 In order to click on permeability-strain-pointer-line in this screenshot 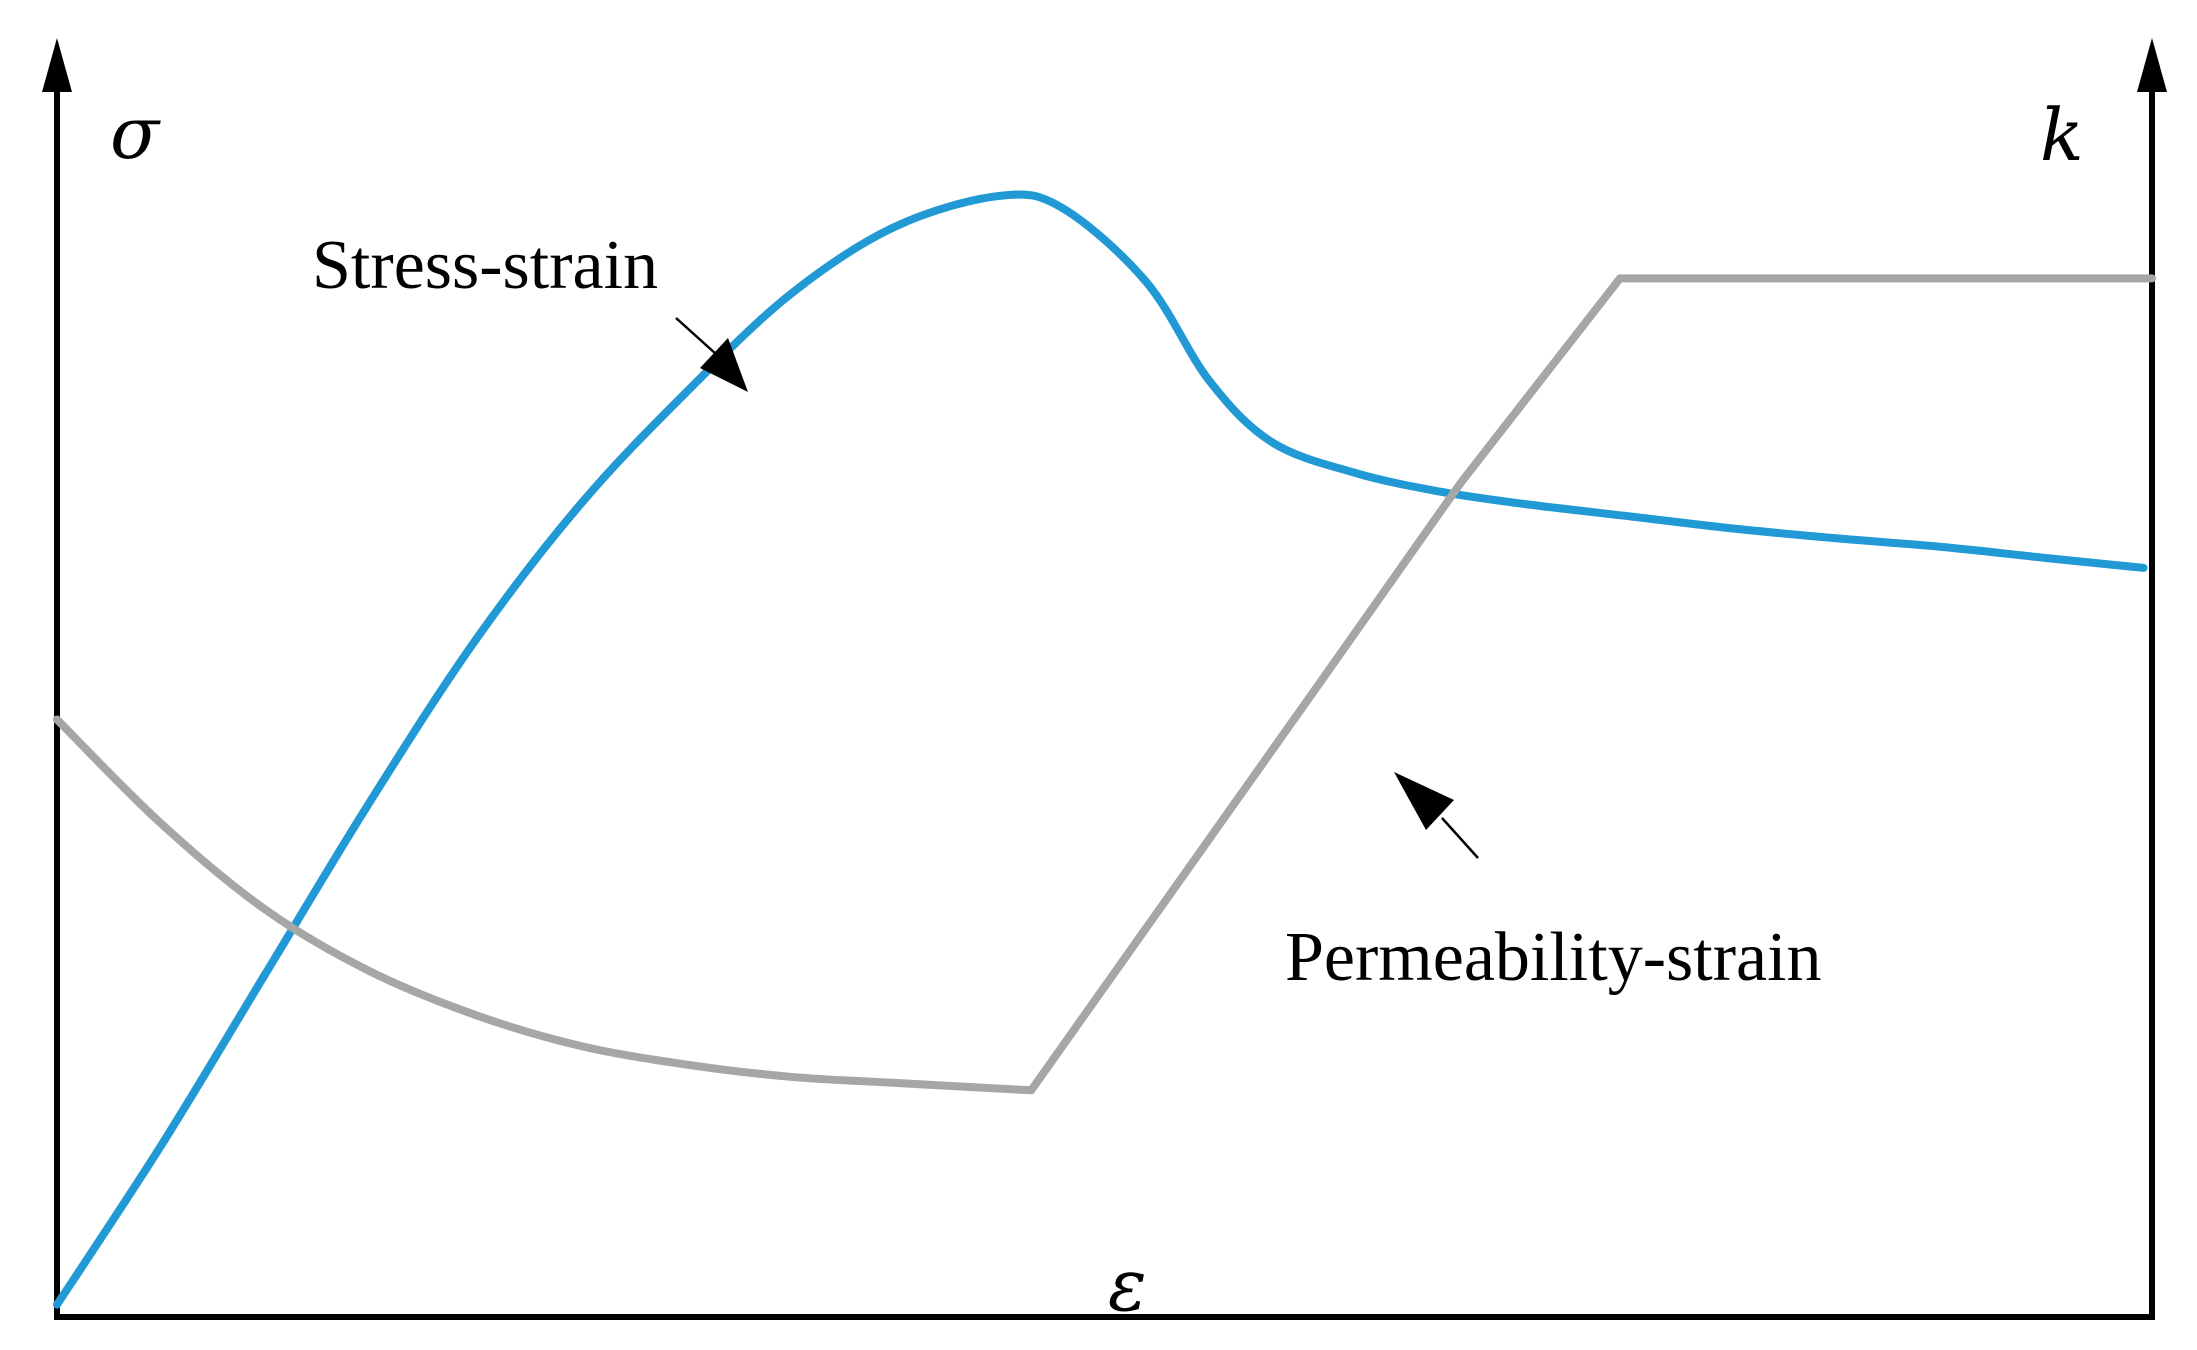, I will do `click(1460, 838)`.